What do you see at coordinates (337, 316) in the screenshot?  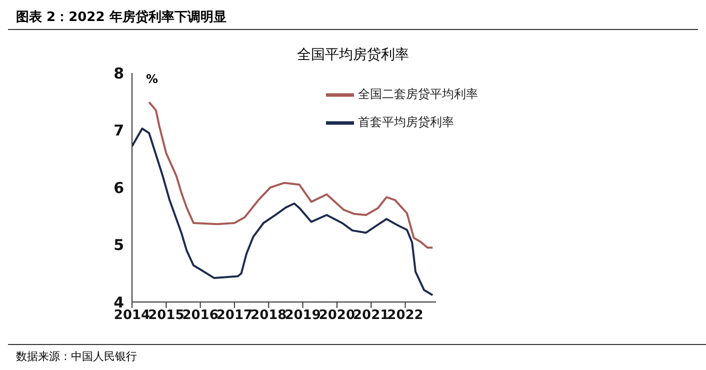 I see `x-tick-label: 2020` at bounding box center [337, 316].